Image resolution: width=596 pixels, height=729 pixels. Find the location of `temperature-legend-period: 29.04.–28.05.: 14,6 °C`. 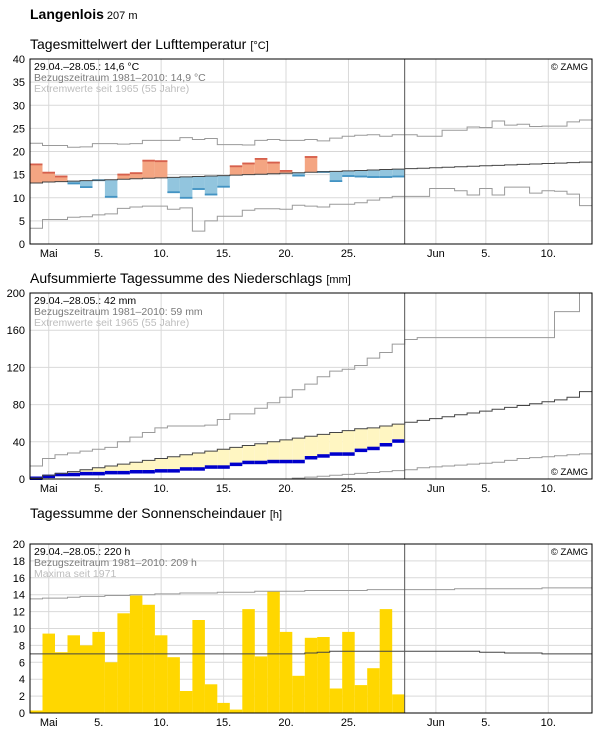

temperature-legend-period: 29.04.–28.05.: 14,6 °C is located at coordinates (87, 67).